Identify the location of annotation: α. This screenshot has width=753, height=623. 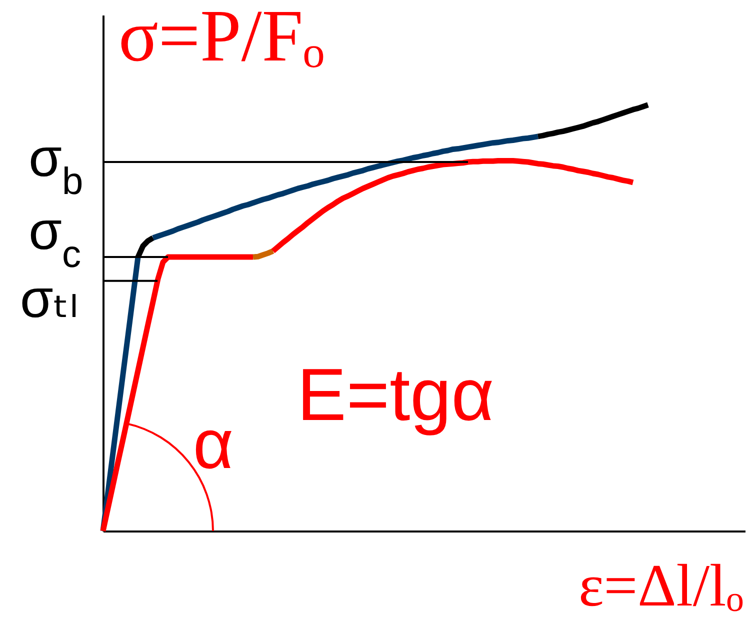
(213, 444).